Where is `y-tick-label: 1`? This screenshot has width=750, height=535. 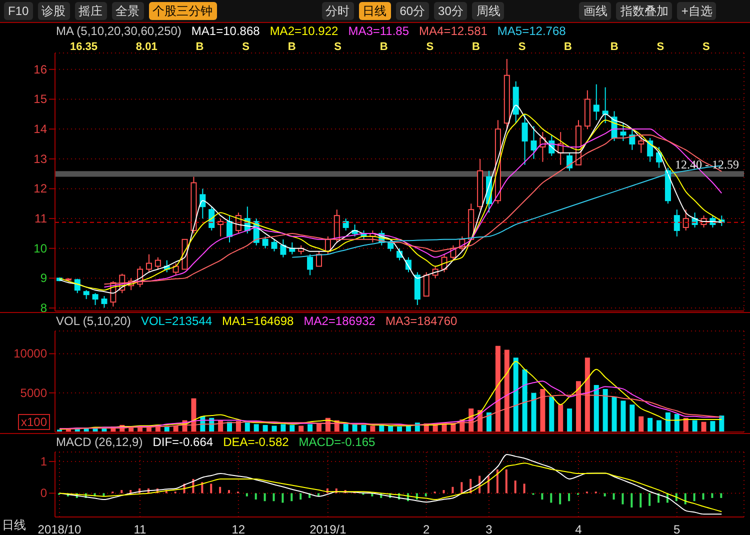 y-tick-label: 1 is located at coordinates (44, 461).